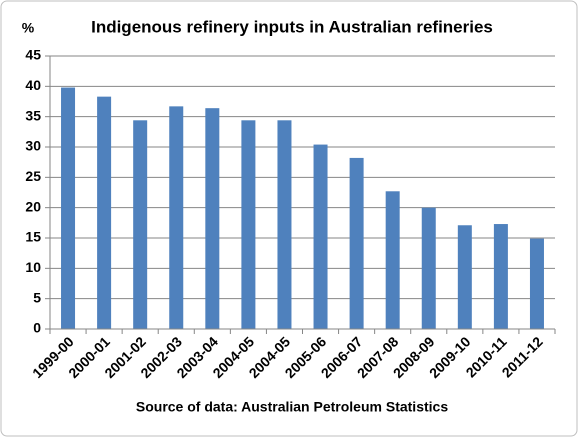 The height and width of the screenshot is (438, 579). Describe the element at coordinates (33, 55) in the screenshot. I see `y-tick-label: 45` at that location.